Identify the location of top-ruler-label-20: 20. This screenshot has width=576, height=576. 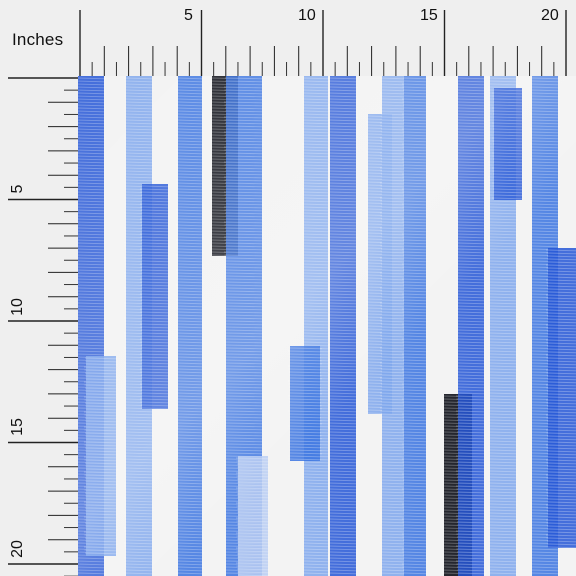
(550, 15).